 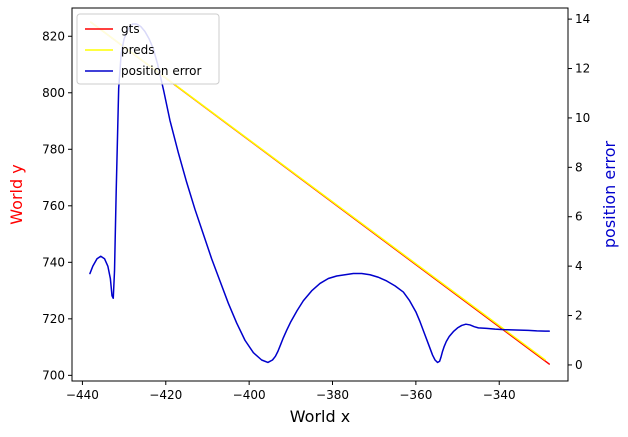 What do you see at coordinates (53, 206) in the screenshot?
I see `left-y-tick-label: 760` at bounding box center [53, 206].